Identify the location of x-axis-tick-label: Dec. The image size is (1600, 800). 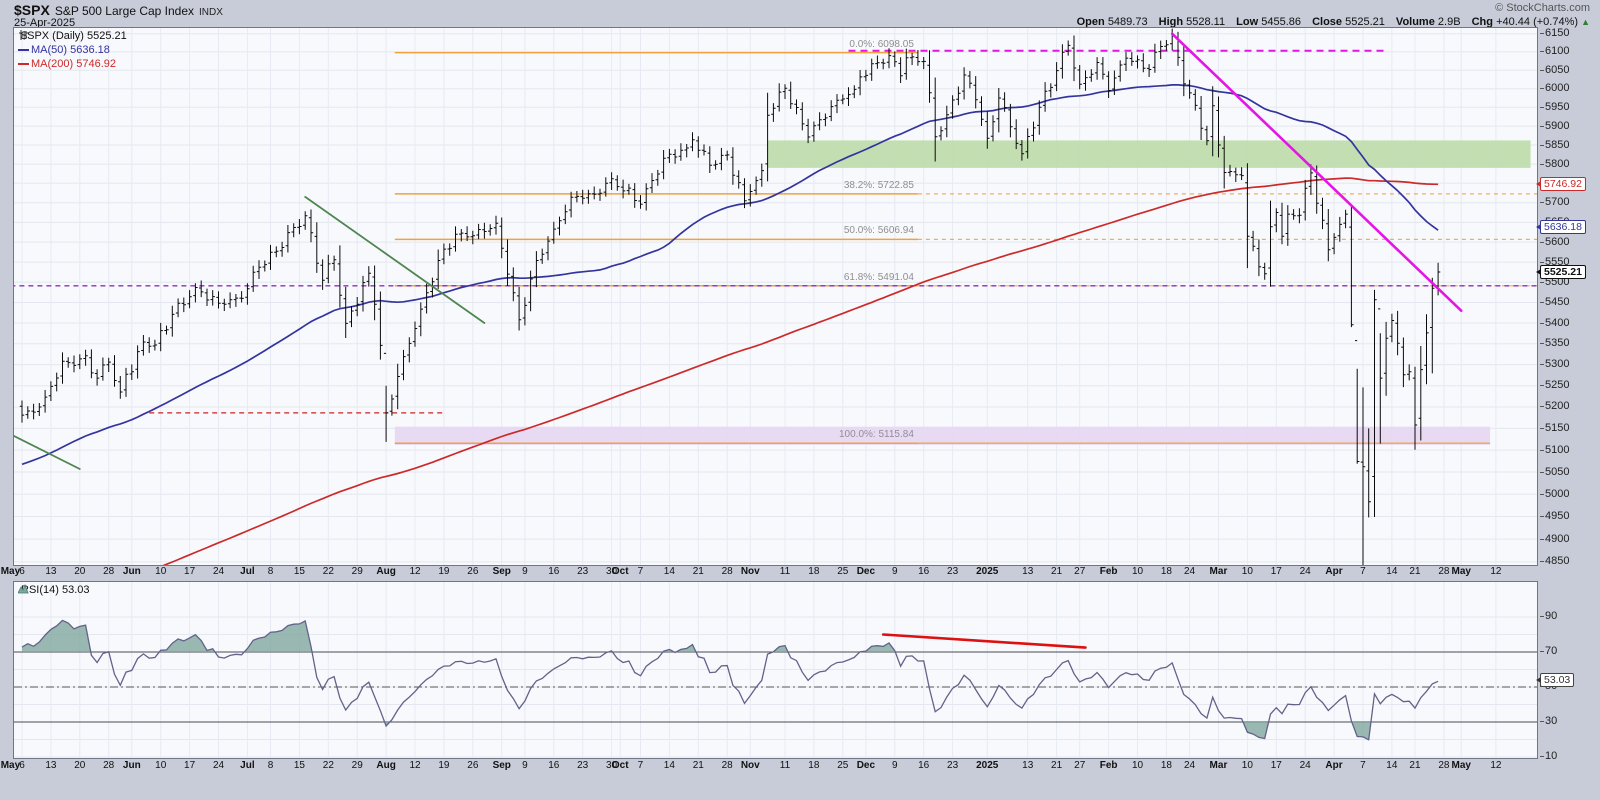
(866, 765).